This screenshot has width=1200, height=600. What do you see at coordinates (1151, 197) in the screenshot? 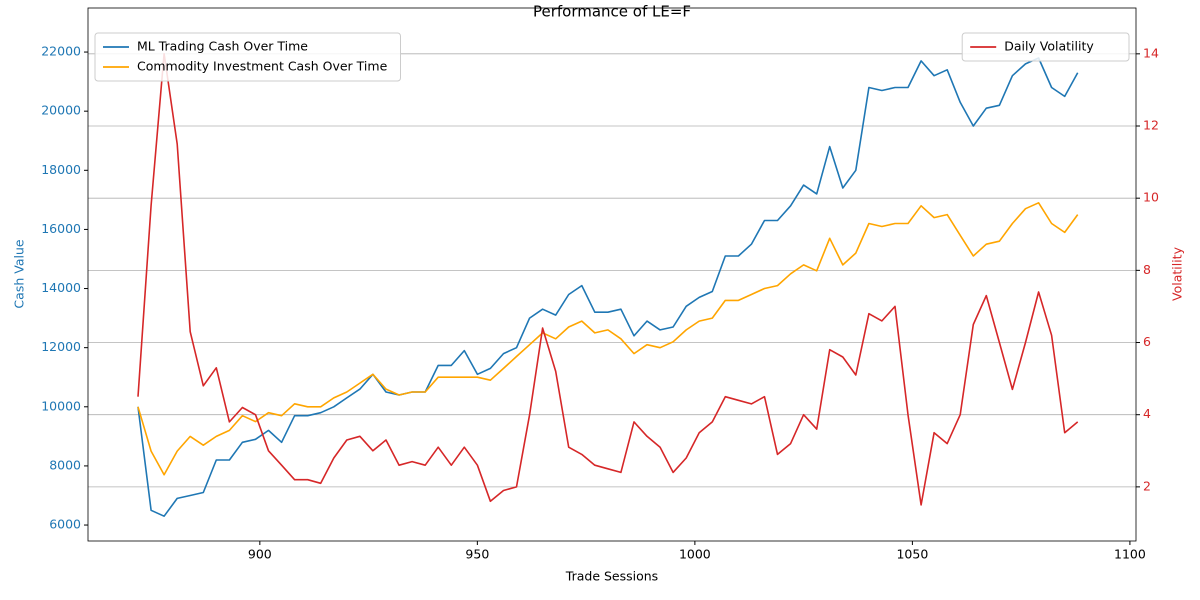
I see `y2-tick-label: 10` at bounding box center [1151, 197].